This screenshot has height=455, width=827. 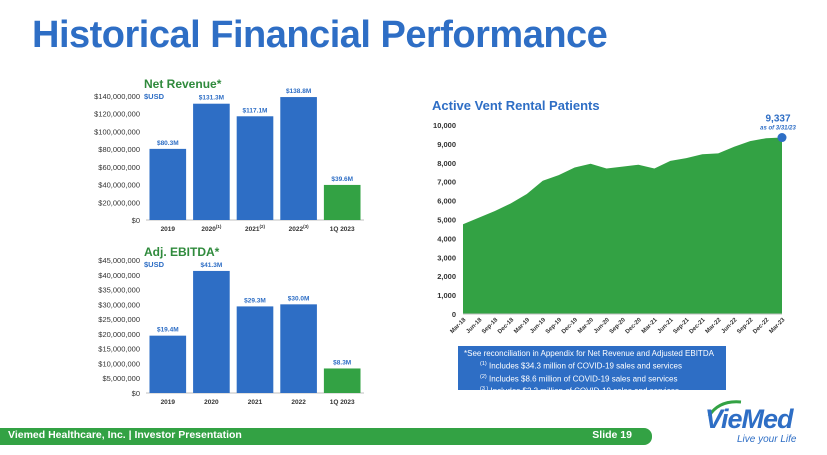 I want to click on bar-value-label: $80.3M, so click(x=168, y=143).